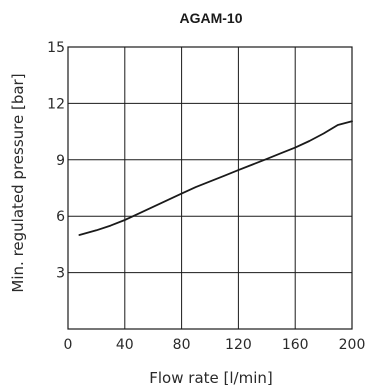 The height and width of the screenshot is (392, 367). I want to click on x-tick-labels: 0 40 80 120 160 200, so click(215, 345).